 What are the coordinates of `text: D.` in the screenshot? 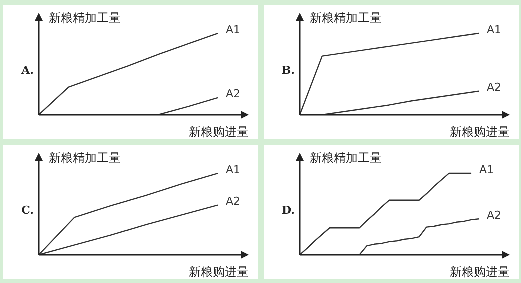 It's located at (288, 209).